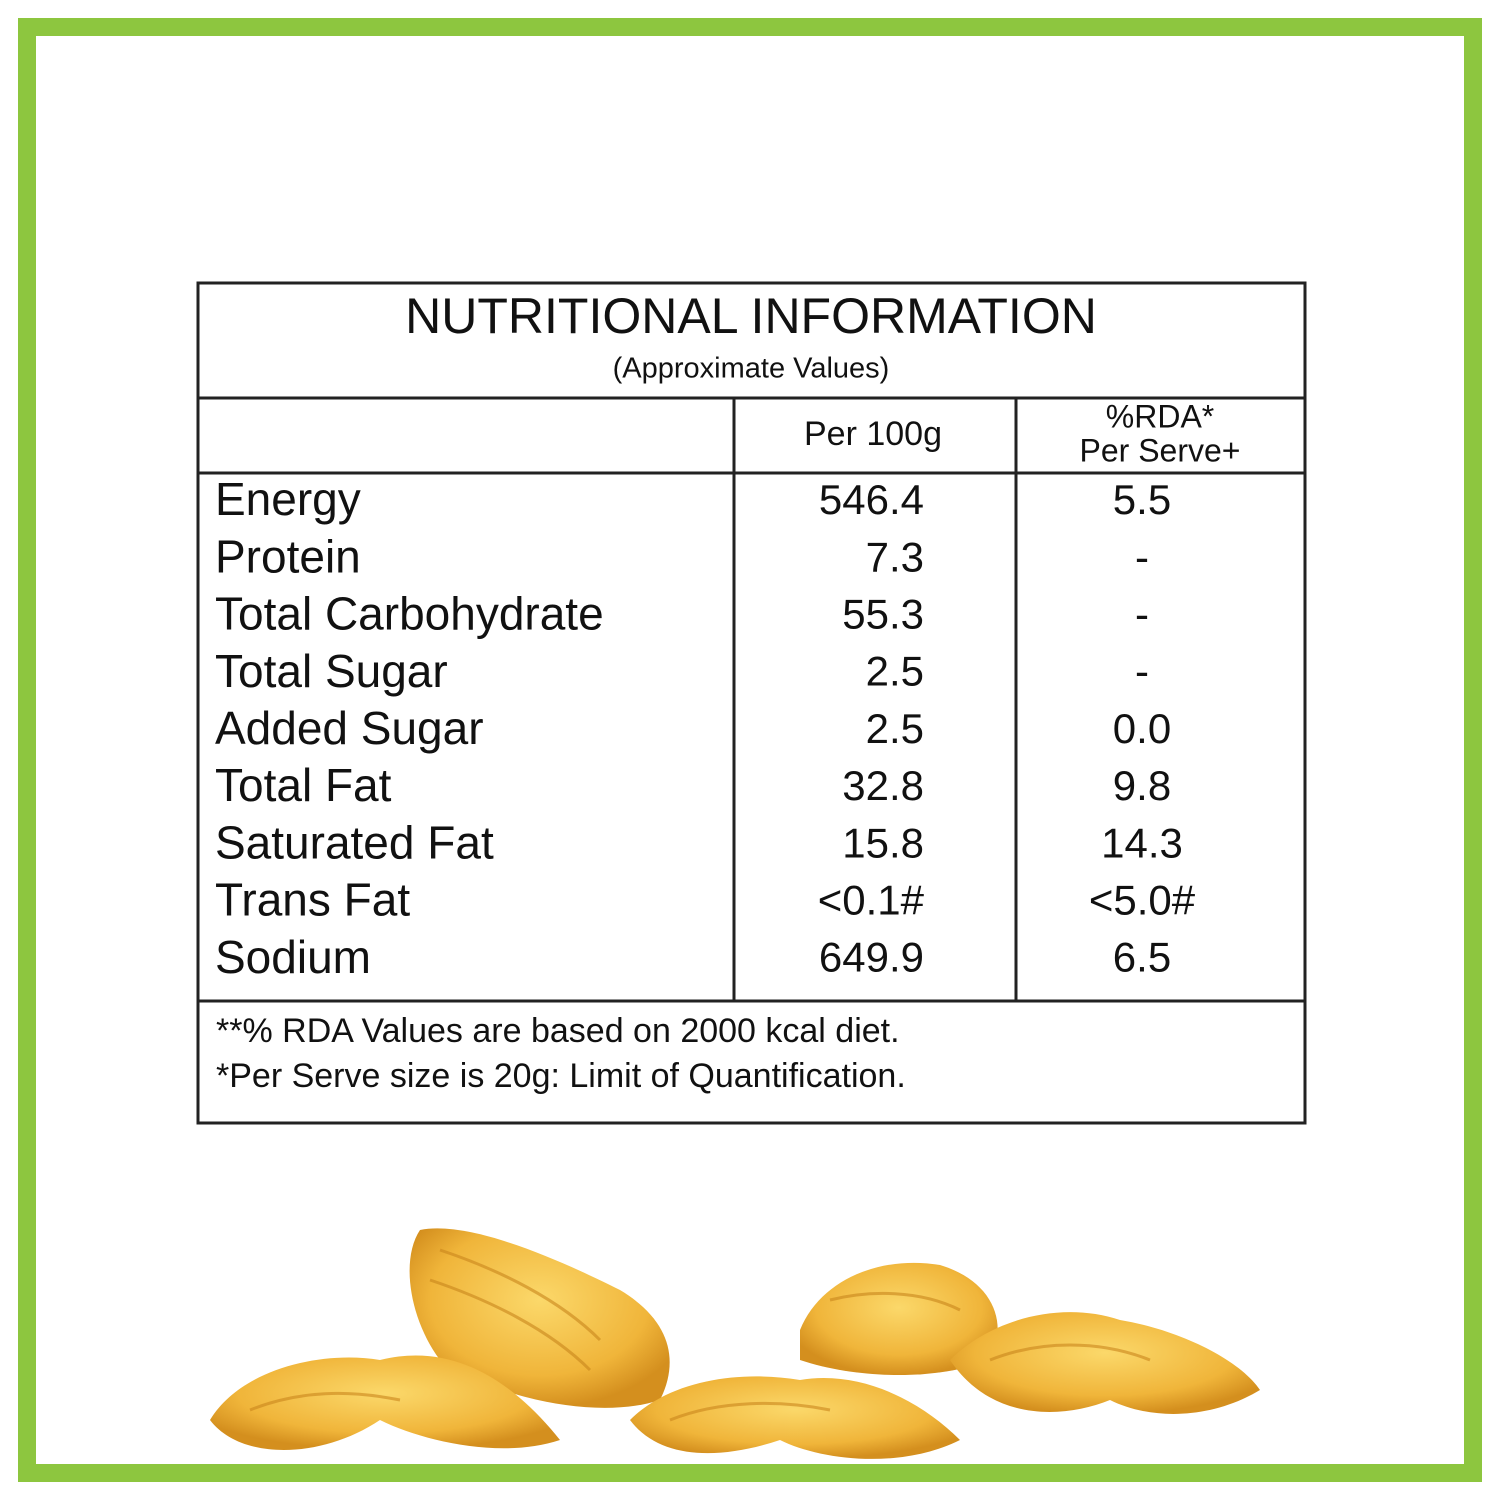  I want to click on chips-illustration, so click(735, 1343).